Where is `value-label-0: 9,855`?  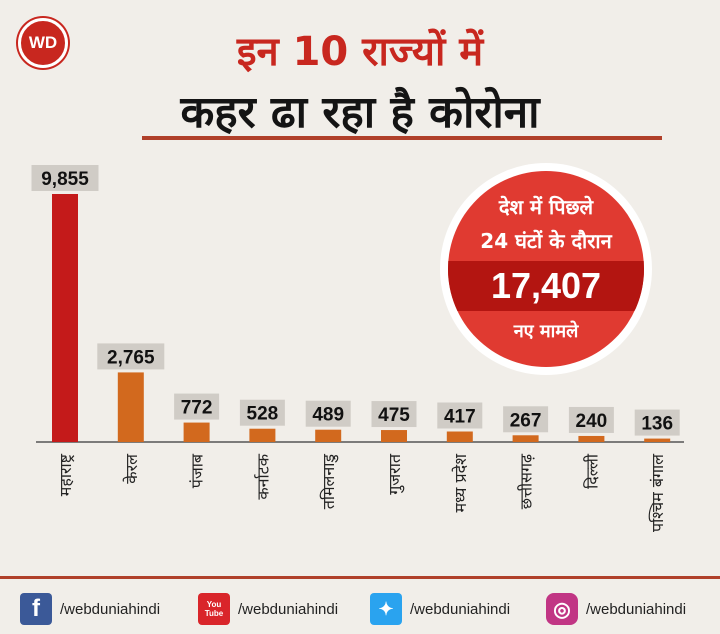 value-label-0: 9,855 is located at coordinates (65, 179).